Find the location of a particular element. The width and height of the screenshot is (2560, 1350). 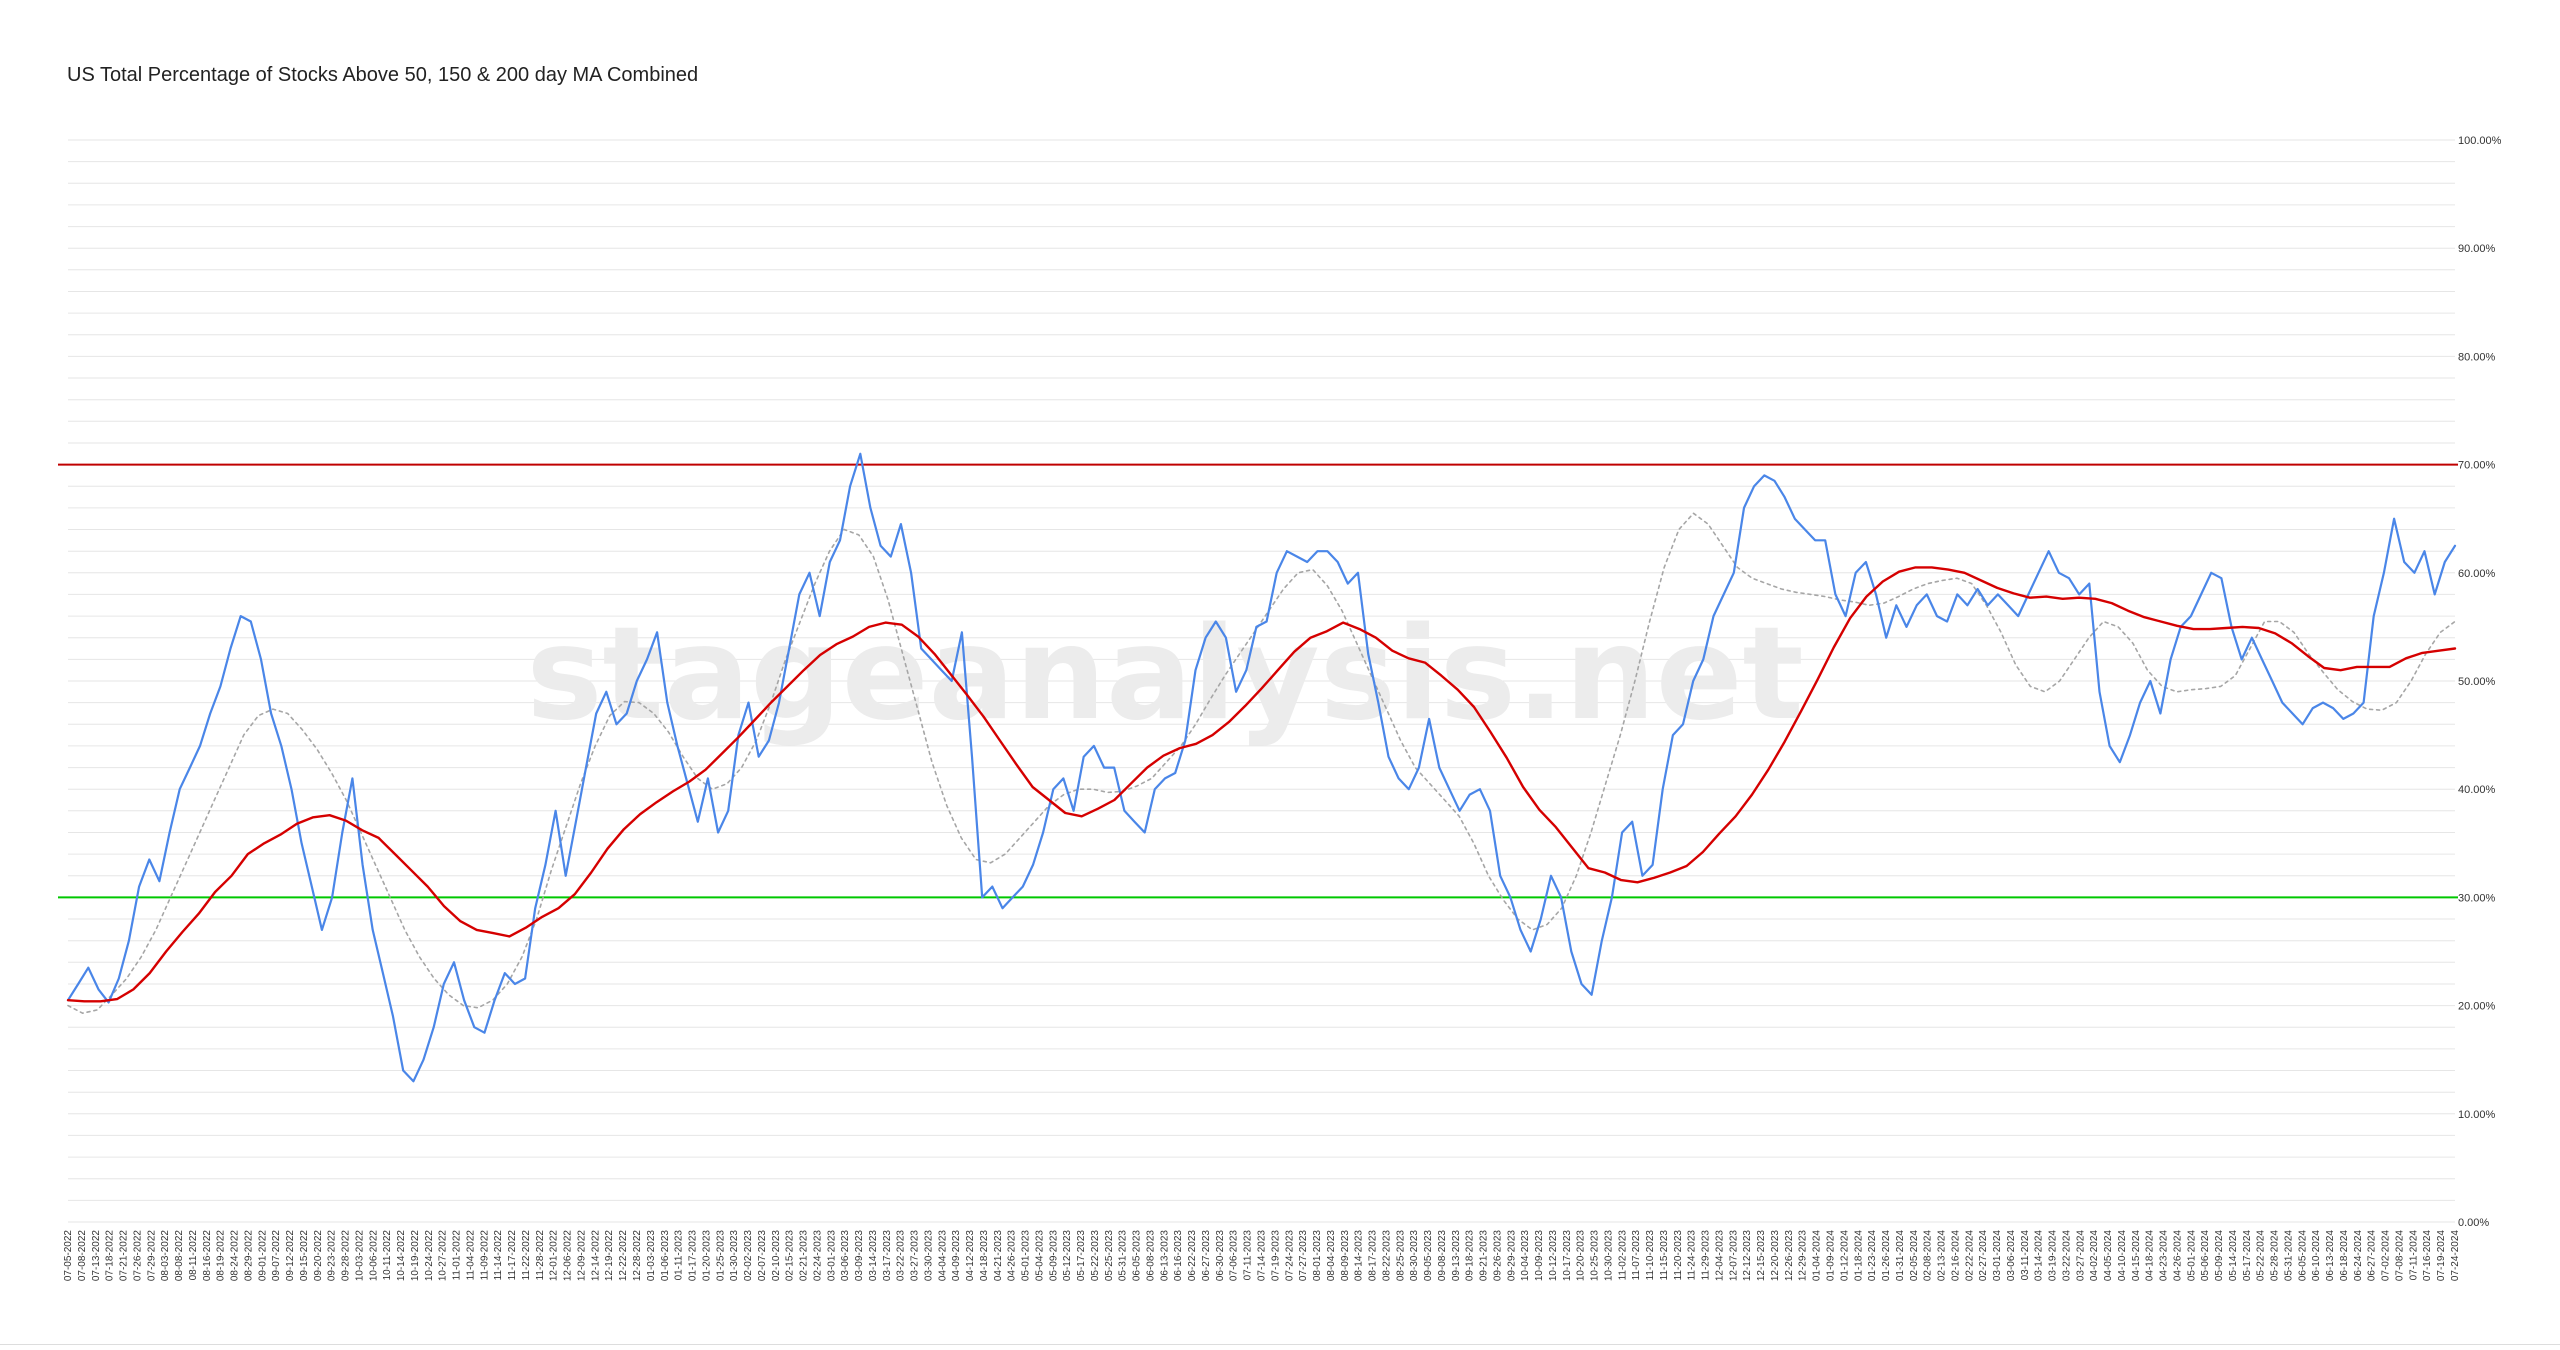

x-tick-label: 01-04-2024 is located at coordinates (1817, 1256).